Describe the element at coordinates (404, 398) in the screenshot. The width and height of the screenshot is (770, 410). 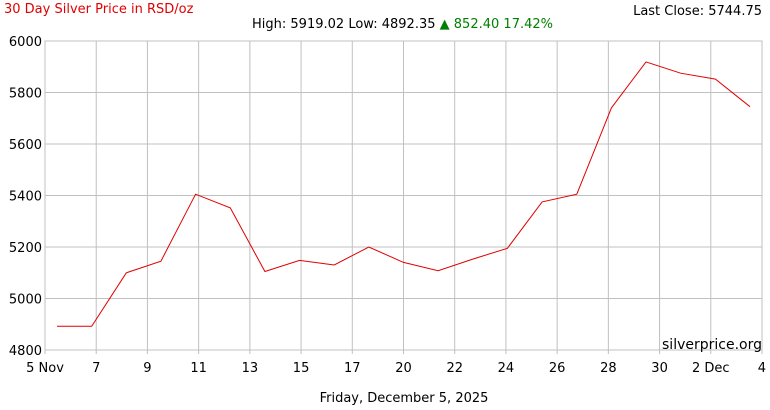
I see `chart-date: Friday, December 5, 2025` at that location.